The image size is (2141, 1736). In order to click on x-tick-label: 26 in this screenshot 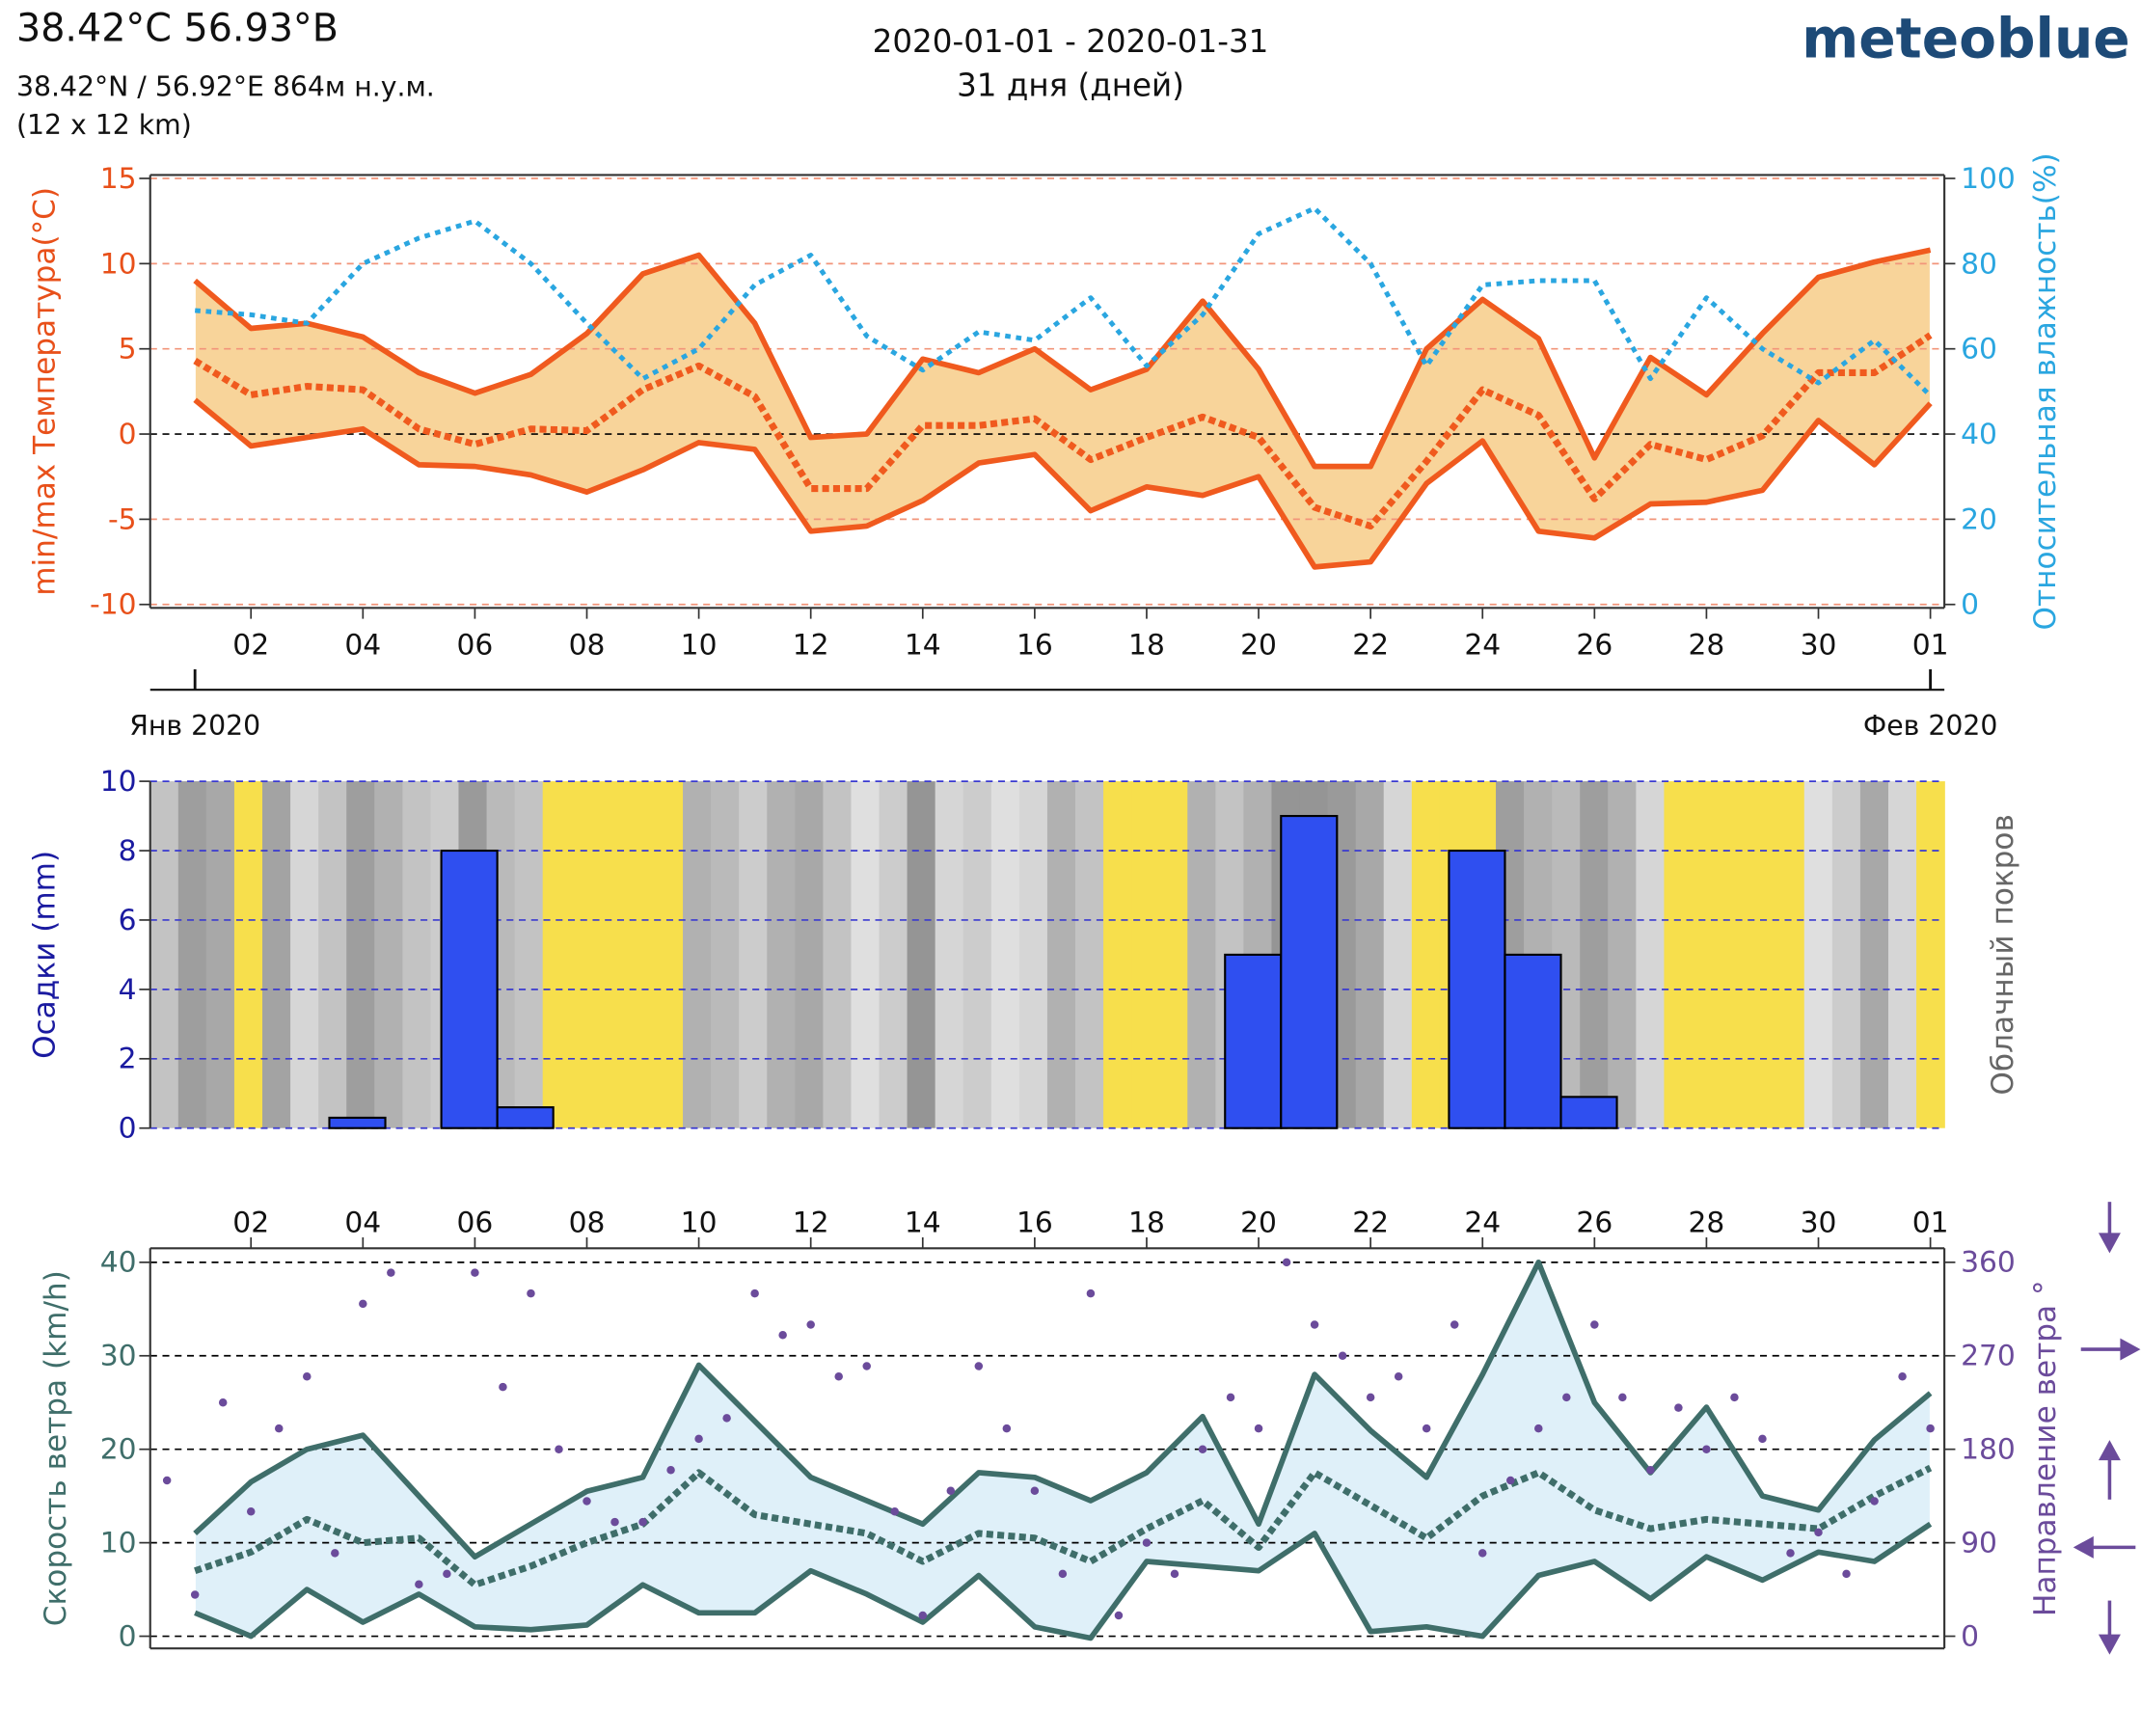, I will do `click(1595, 1222)`.